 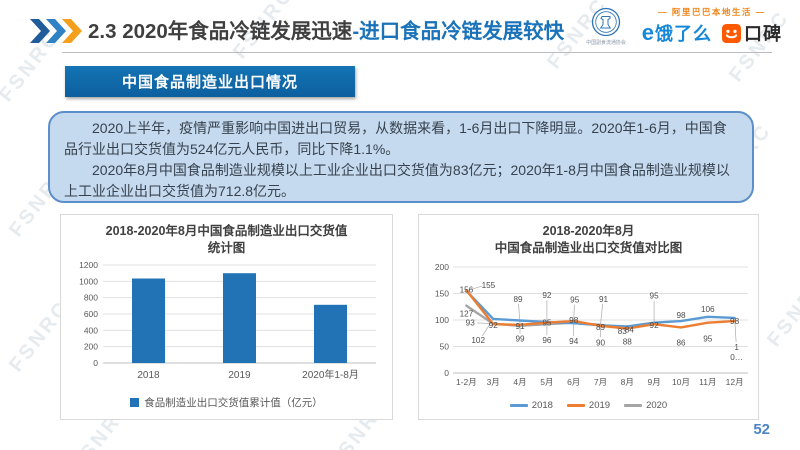 What do you see at coordinates (519, 382) in the screenshot?
I see `svg-text: 4月` at bounding box center [519, 382].